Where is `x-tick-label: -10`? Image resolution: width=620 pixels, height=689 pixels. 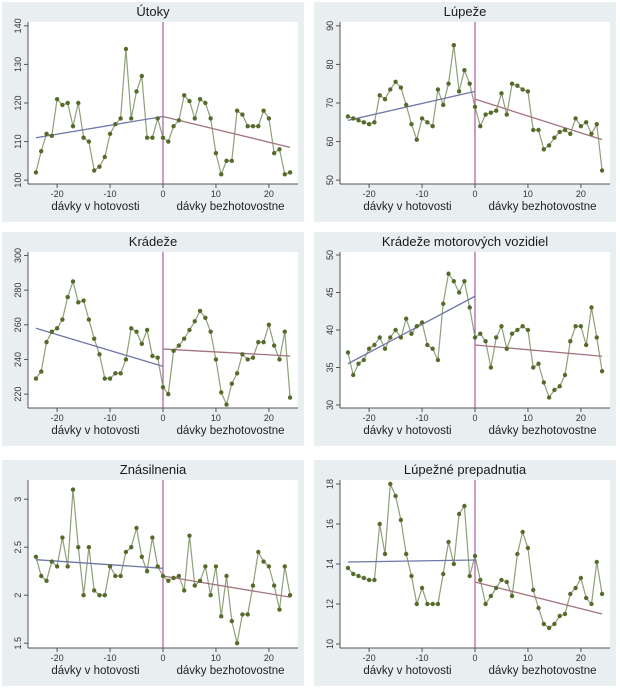 x-tick-label: -10 is located at coordinates (110, 658).